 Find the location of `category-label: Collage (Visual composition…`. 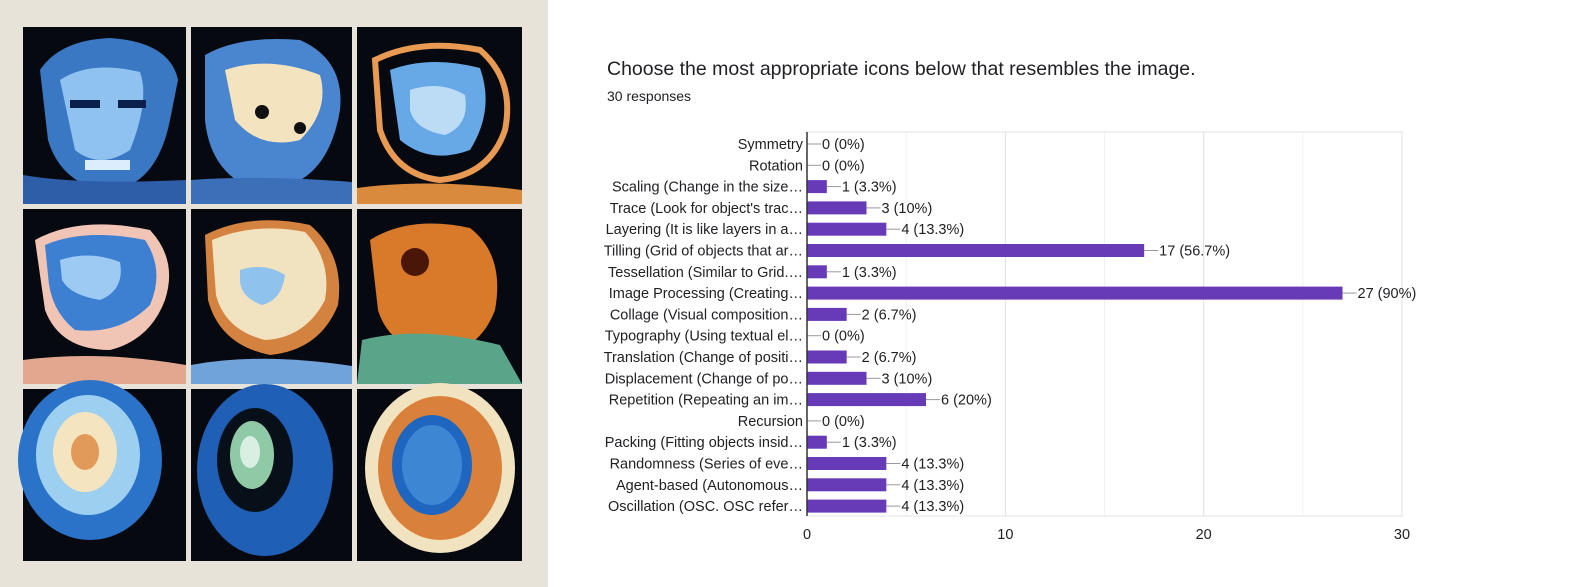

category-label: Collage (Visual composition… is located at coordinates (706, 315).